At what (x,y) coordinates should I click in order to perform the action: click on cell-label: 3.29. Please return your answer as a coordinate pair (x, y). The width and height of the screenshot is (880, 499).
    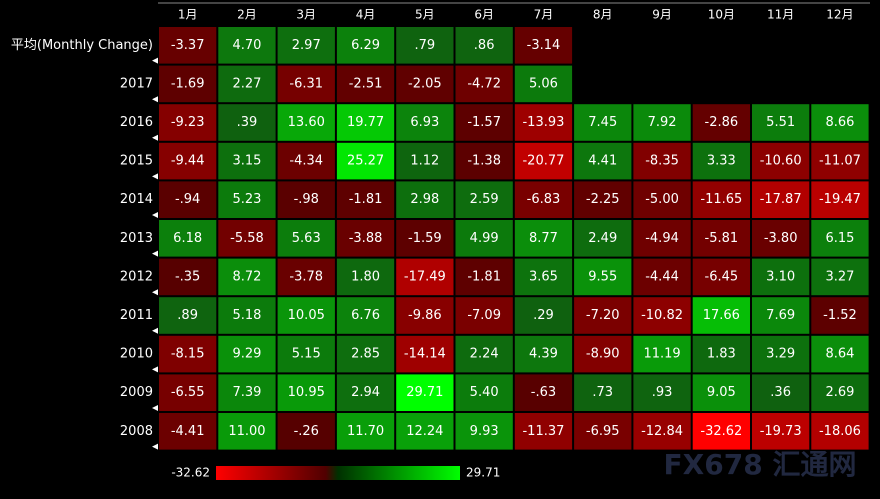
    Looking at the image, I should click on (780, 354).